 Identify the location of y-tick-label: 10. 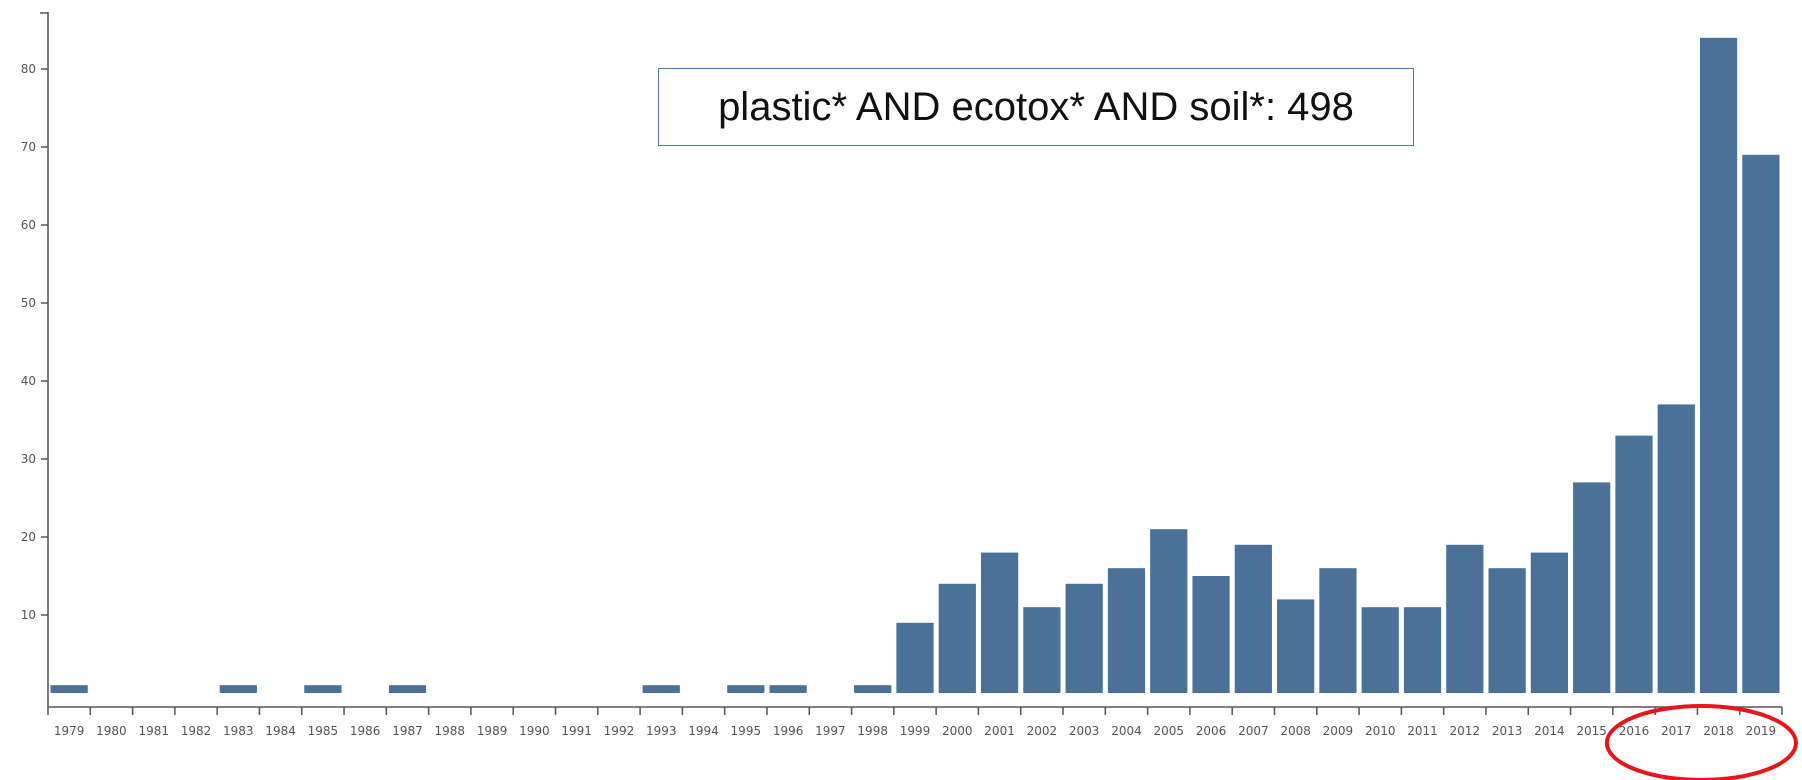
(28, 615).